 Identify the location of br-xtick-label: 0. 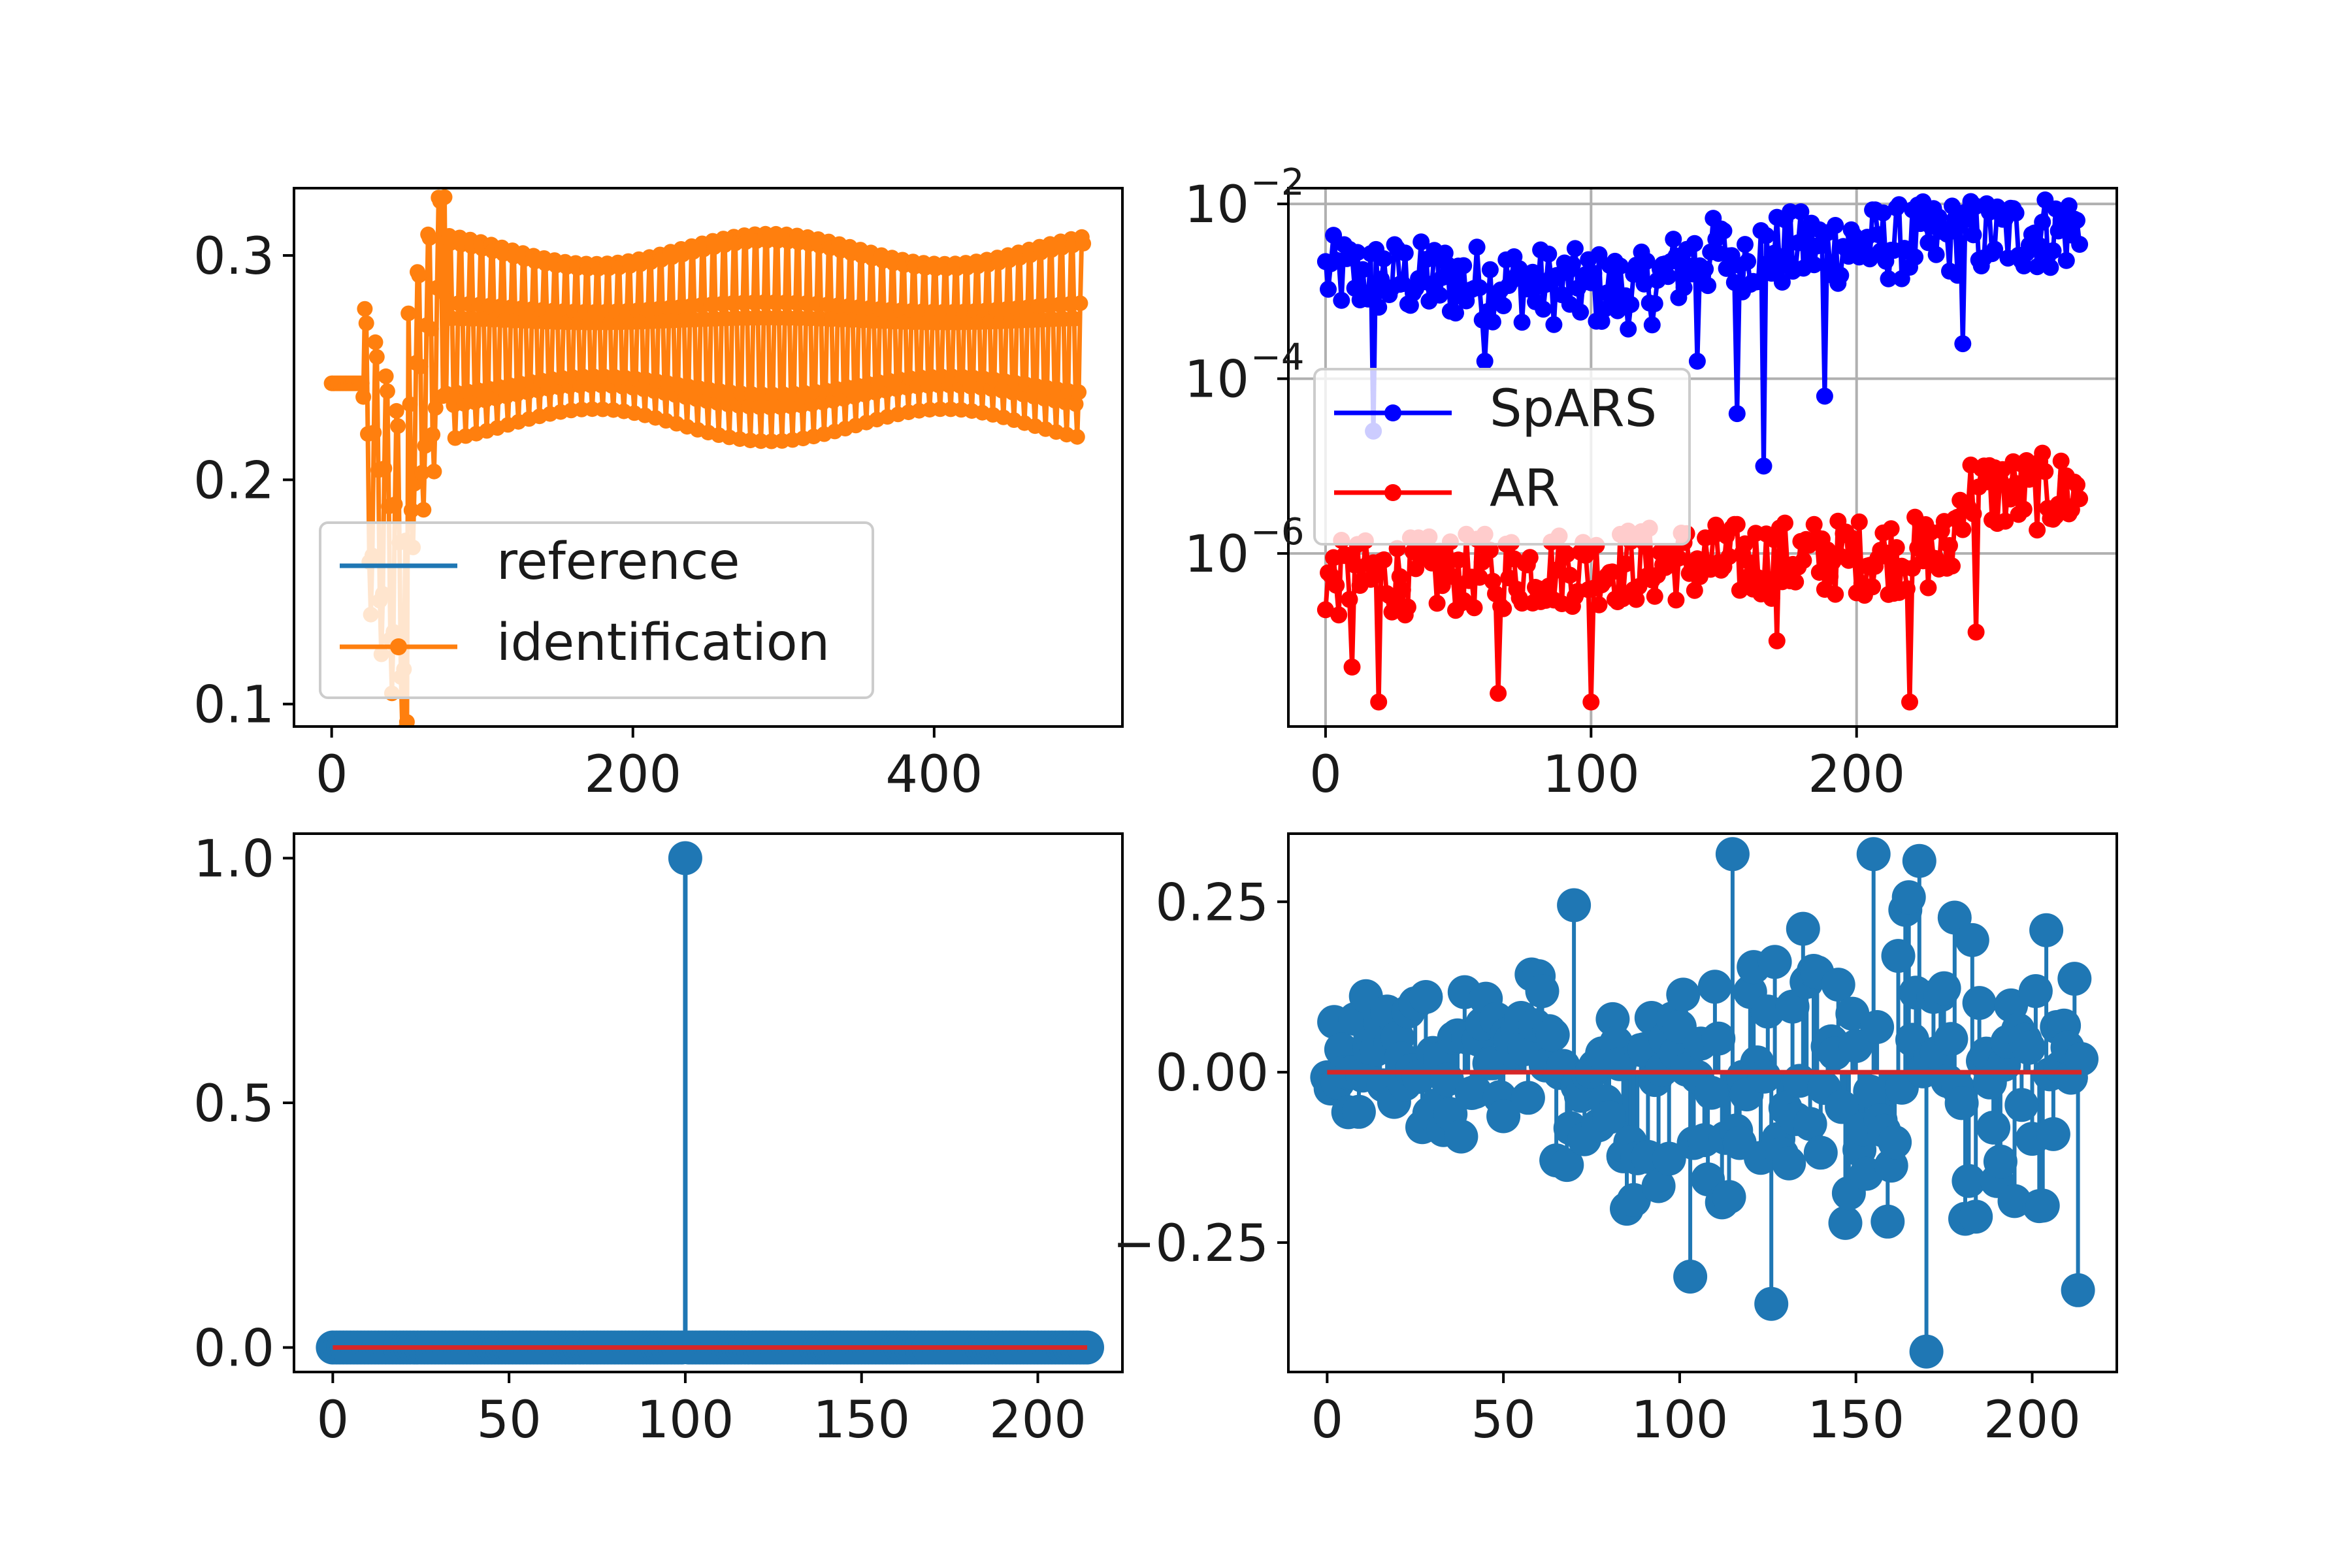
(1327, 1420).